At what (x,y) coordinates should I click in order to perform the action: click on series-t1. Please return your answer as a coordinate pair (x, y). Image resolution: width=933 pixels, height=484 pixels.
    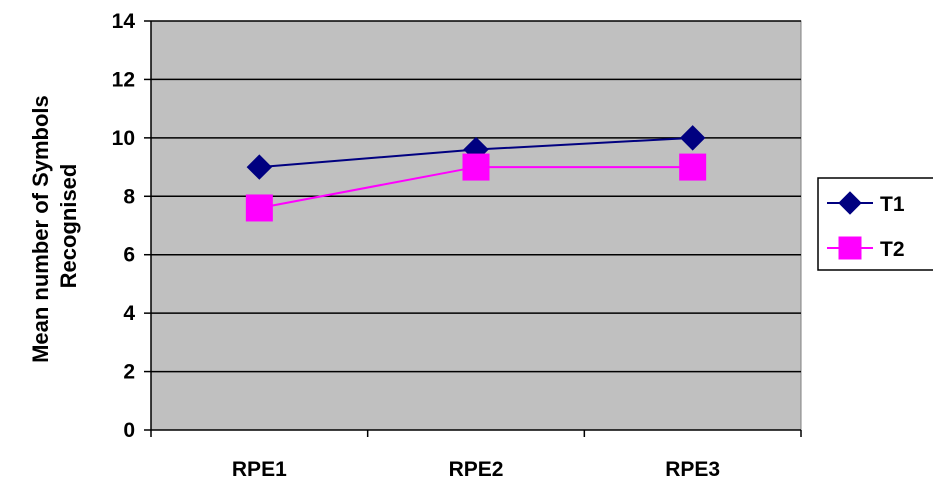
    Looking at the image, I should click on (476, 152).